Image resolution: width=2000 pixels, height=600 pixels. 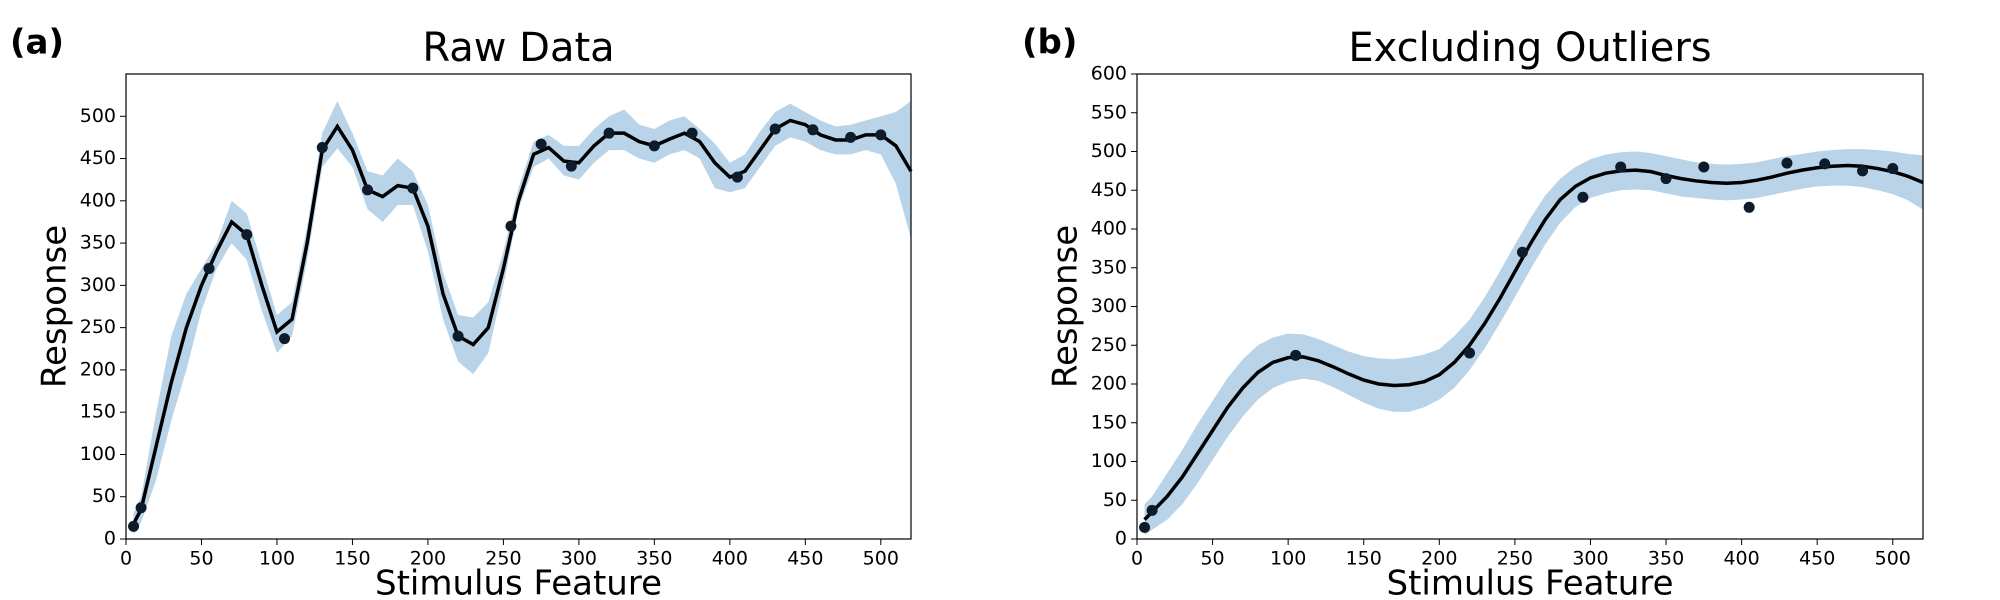 What do you see at coordinates (37, 43) in the screenshot?
I see `panel-label: (a)` at bounding box center [37, 43].